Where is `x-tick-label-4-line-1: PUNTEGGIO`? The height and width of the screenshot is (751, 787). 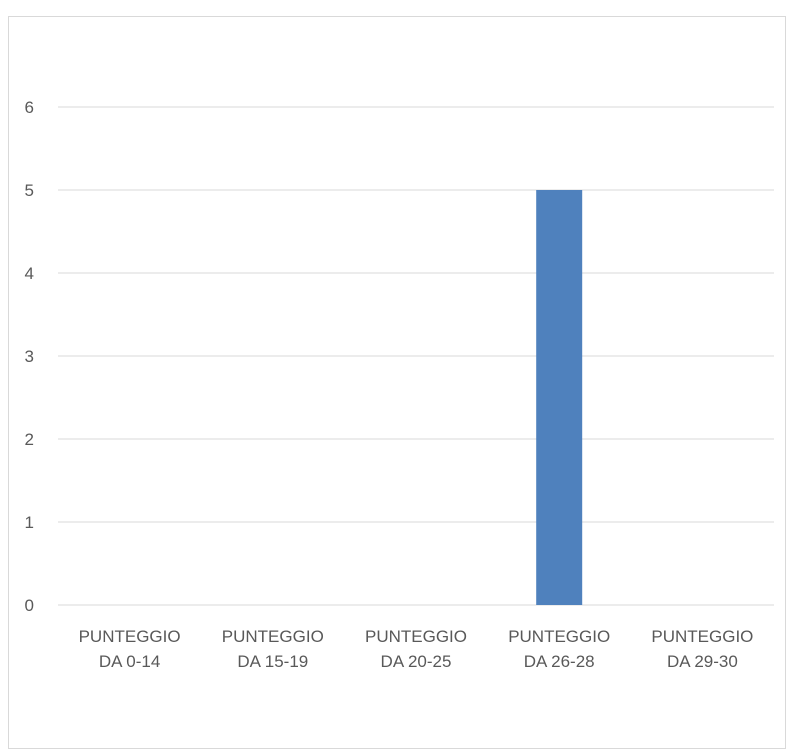
x-tick-label-4-line-1: PUNTEGGIO is located at coordinates (559, 636).